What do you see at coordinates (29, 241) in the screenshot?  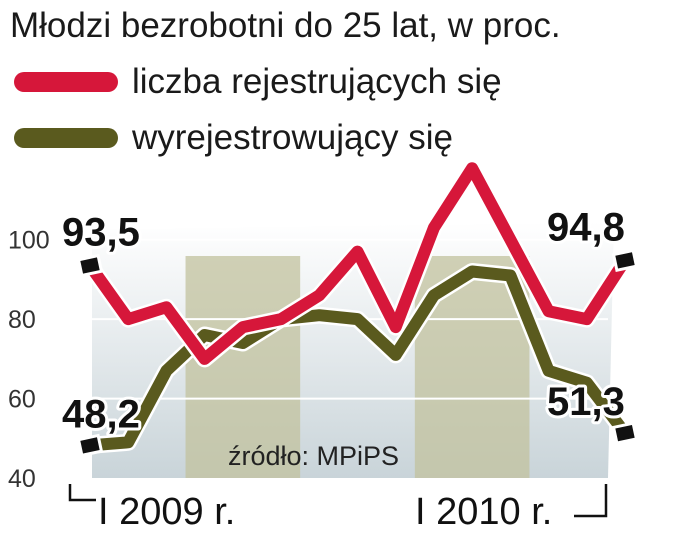 I see `y-tick-label: 100` at bounding box center [29, 241].